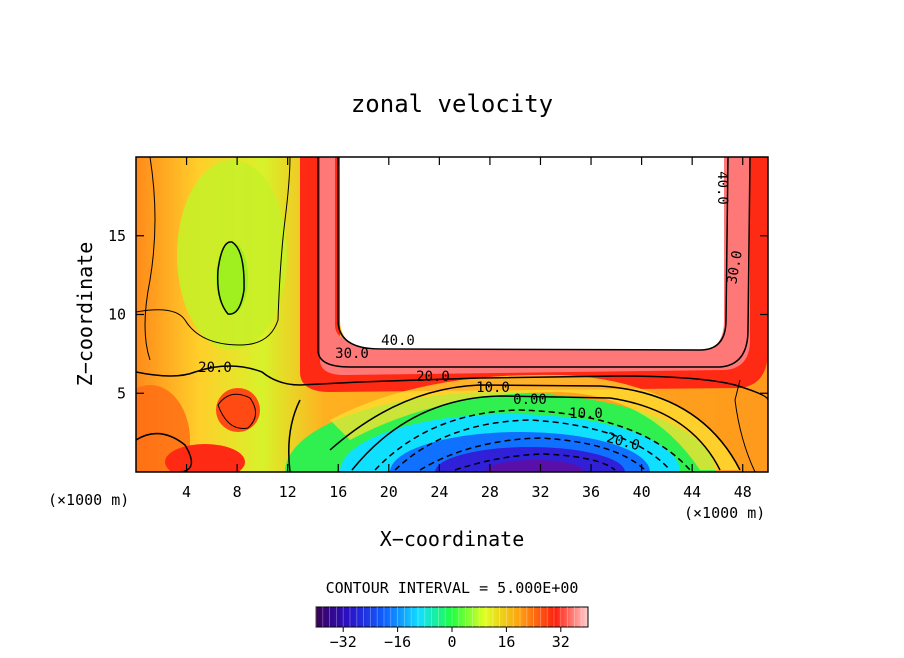  What do you see at coordinates (150, 259) in the screenshot?
I see `contour-near-left-edge` at bounding box center [150, 259].